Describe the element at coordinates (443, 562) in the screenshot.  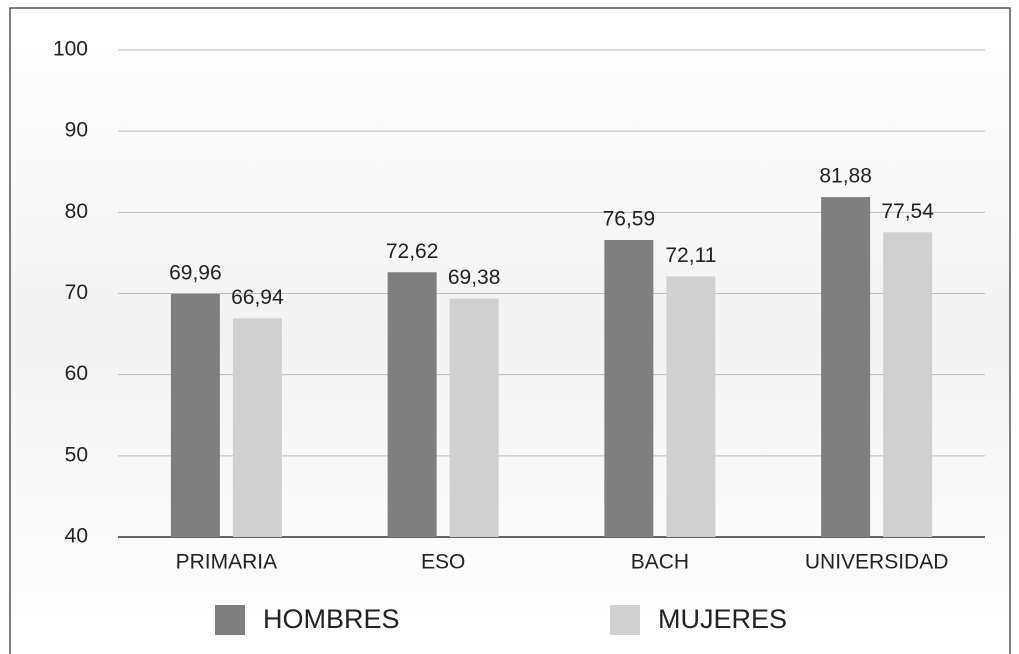
I see `x-tick-label: ESO` at that location.